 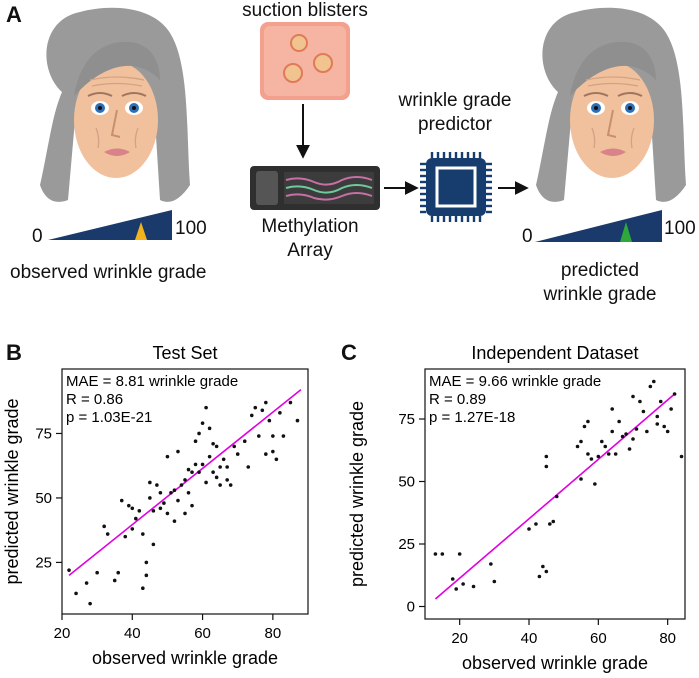 What do you see at coordinates (185, 491) in the screenshot?
I see `plot-frame` at bounding box center [185, 491].